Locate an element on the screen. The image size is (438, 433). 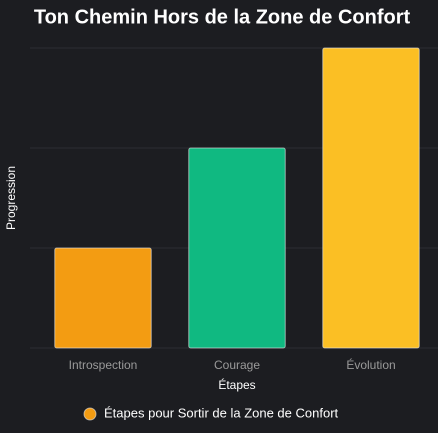
y-axis-title: Progression is located at coordinates (11, 198).